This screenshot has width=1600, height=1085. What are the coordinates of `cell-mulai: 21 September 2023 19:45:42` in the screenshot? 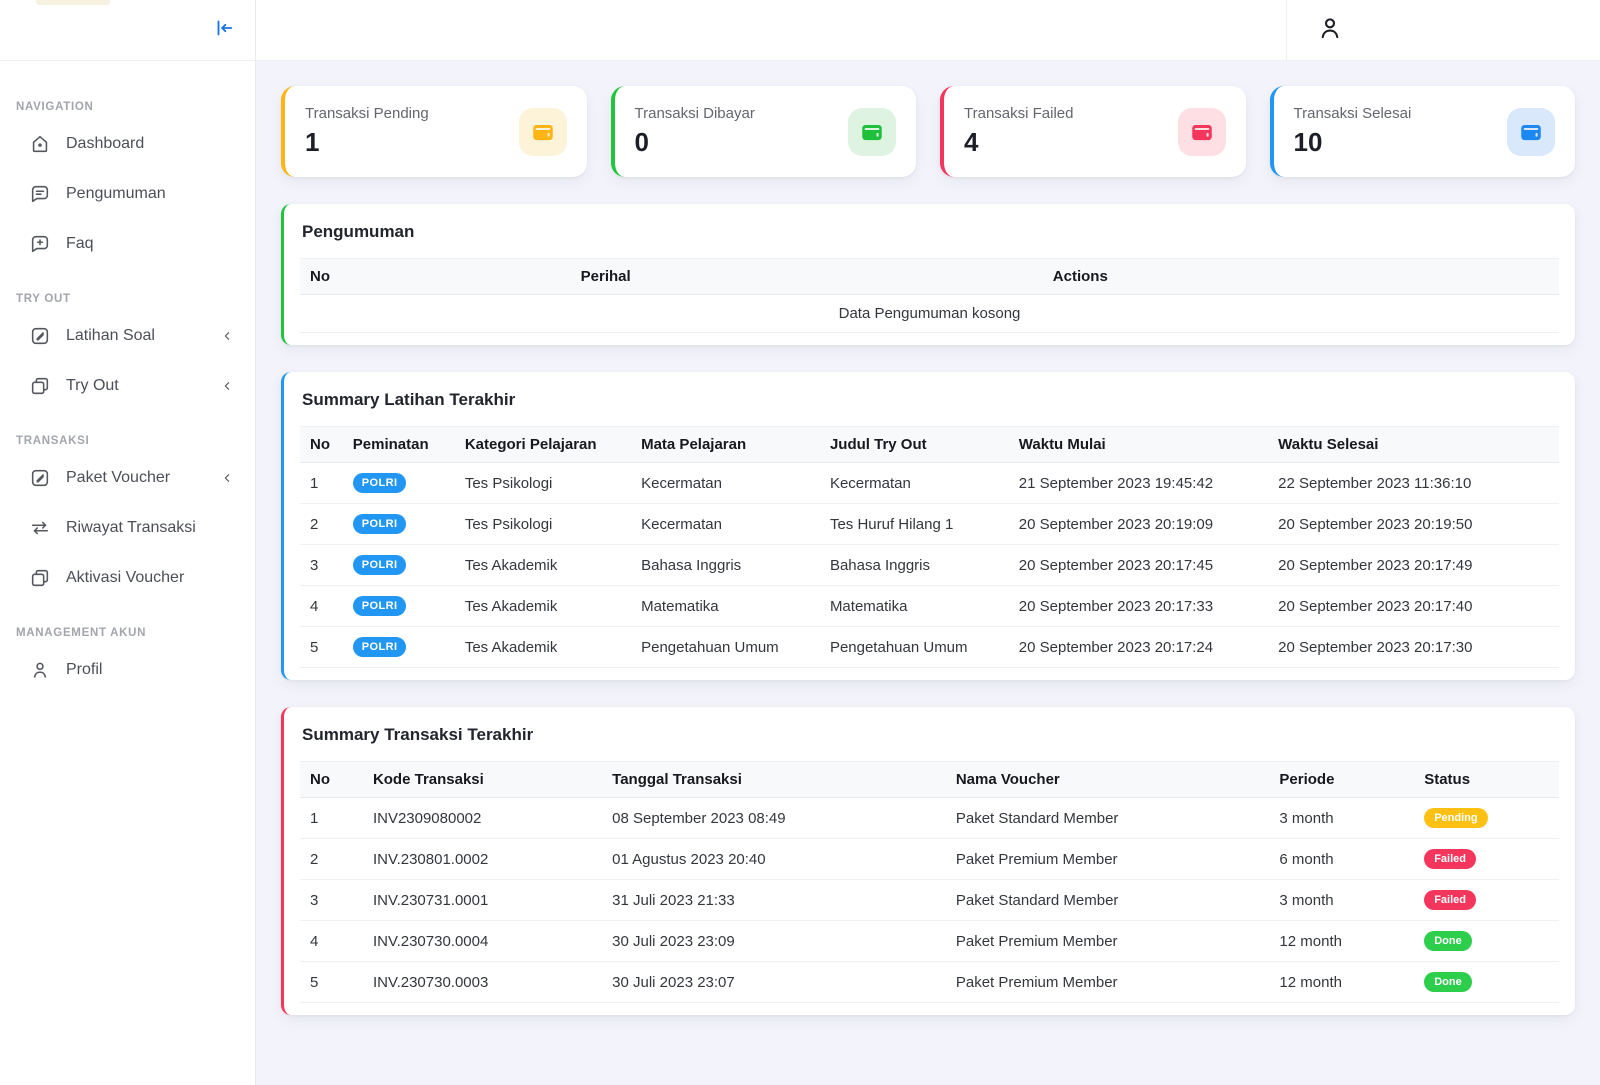 It's located at (1138, 483).